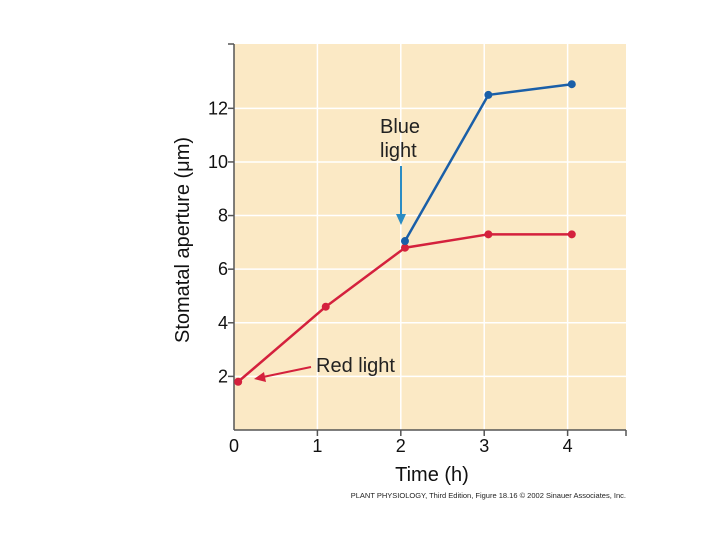 This screenshot has width=720, height=540. Describe the element at coordinates (218, 108) in the screenshot. I see `y-tick-label: 12` at that location.